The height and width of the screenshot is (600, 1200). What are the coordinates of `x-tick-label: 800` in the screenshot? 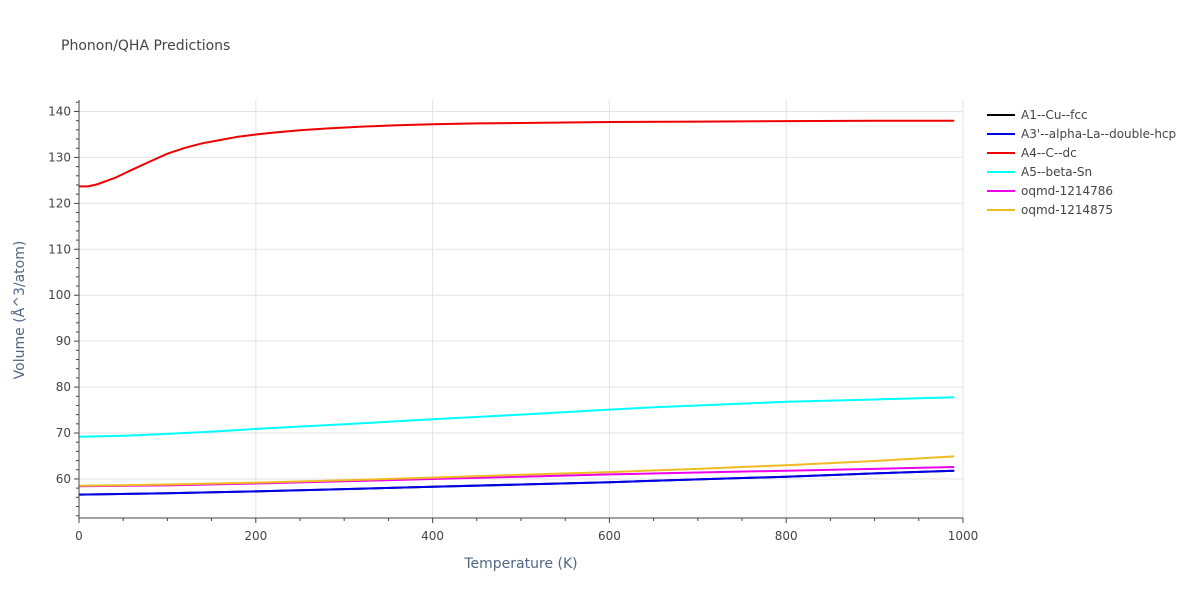 It's located at (786, 536).